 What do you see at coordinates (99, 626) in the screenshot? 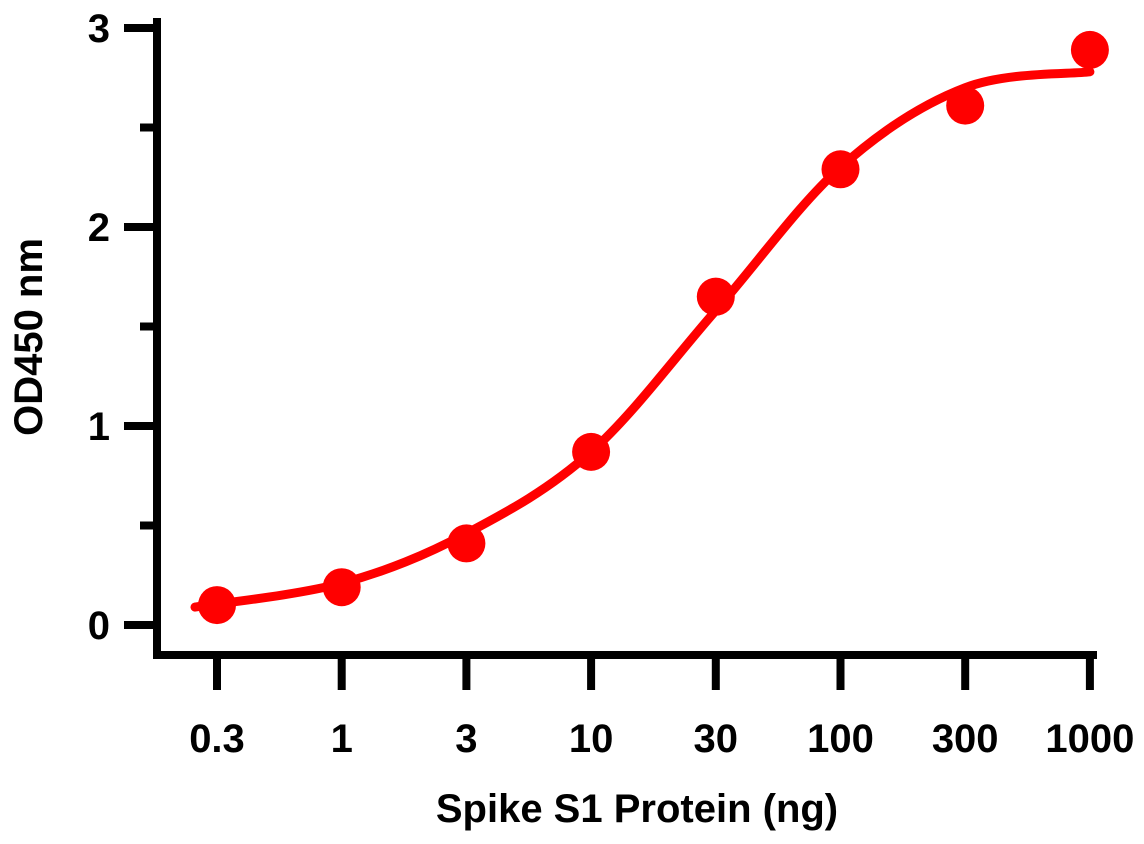
I see `y-tick-label: 0` at bounding box center [99, 626].